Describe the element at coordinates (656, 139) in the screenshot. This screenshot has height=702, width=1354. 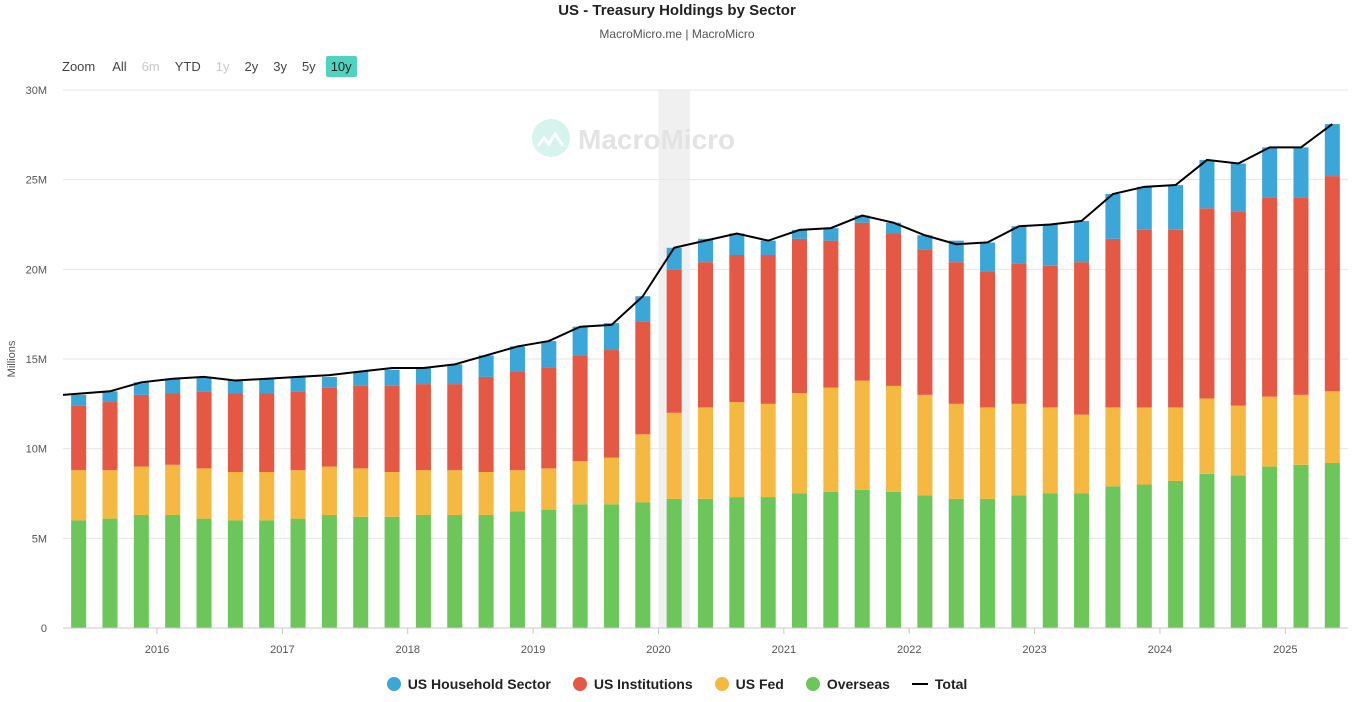
I see `watermark-text: MacroMicro` at that location.